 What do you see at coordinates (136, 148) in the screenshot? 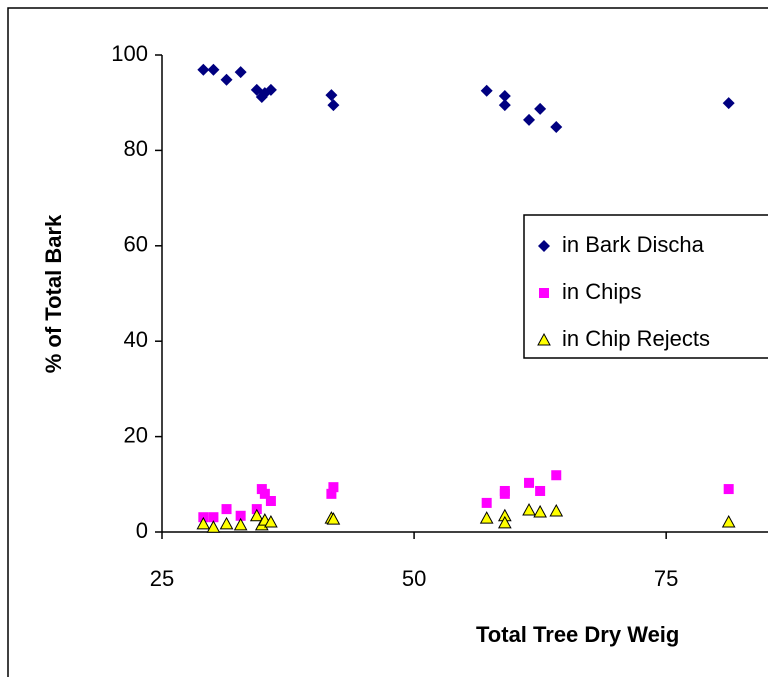
I see `y-tick-label: 80` at bounding box center [136, 148].